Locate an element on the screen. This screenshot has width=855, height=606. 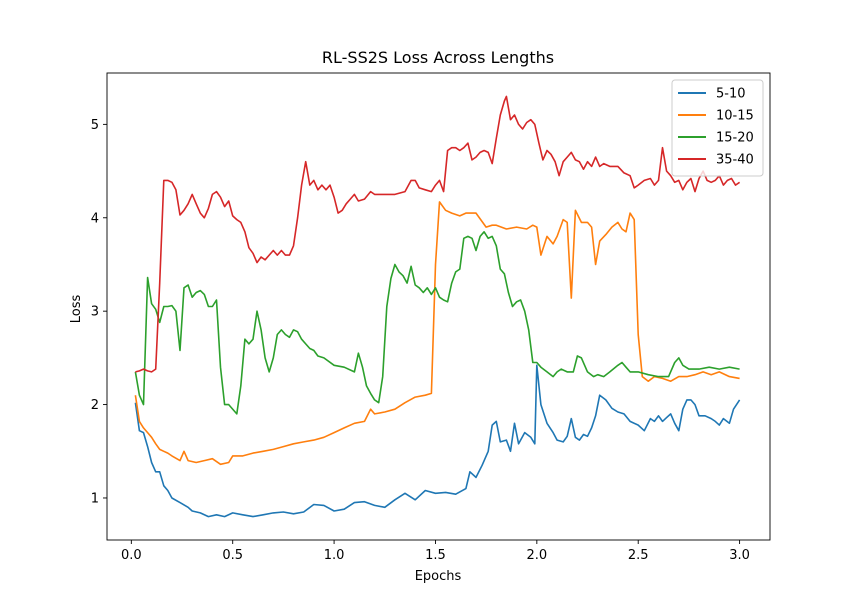
y-tick-label: 5 is located at coordinates (95, 125).